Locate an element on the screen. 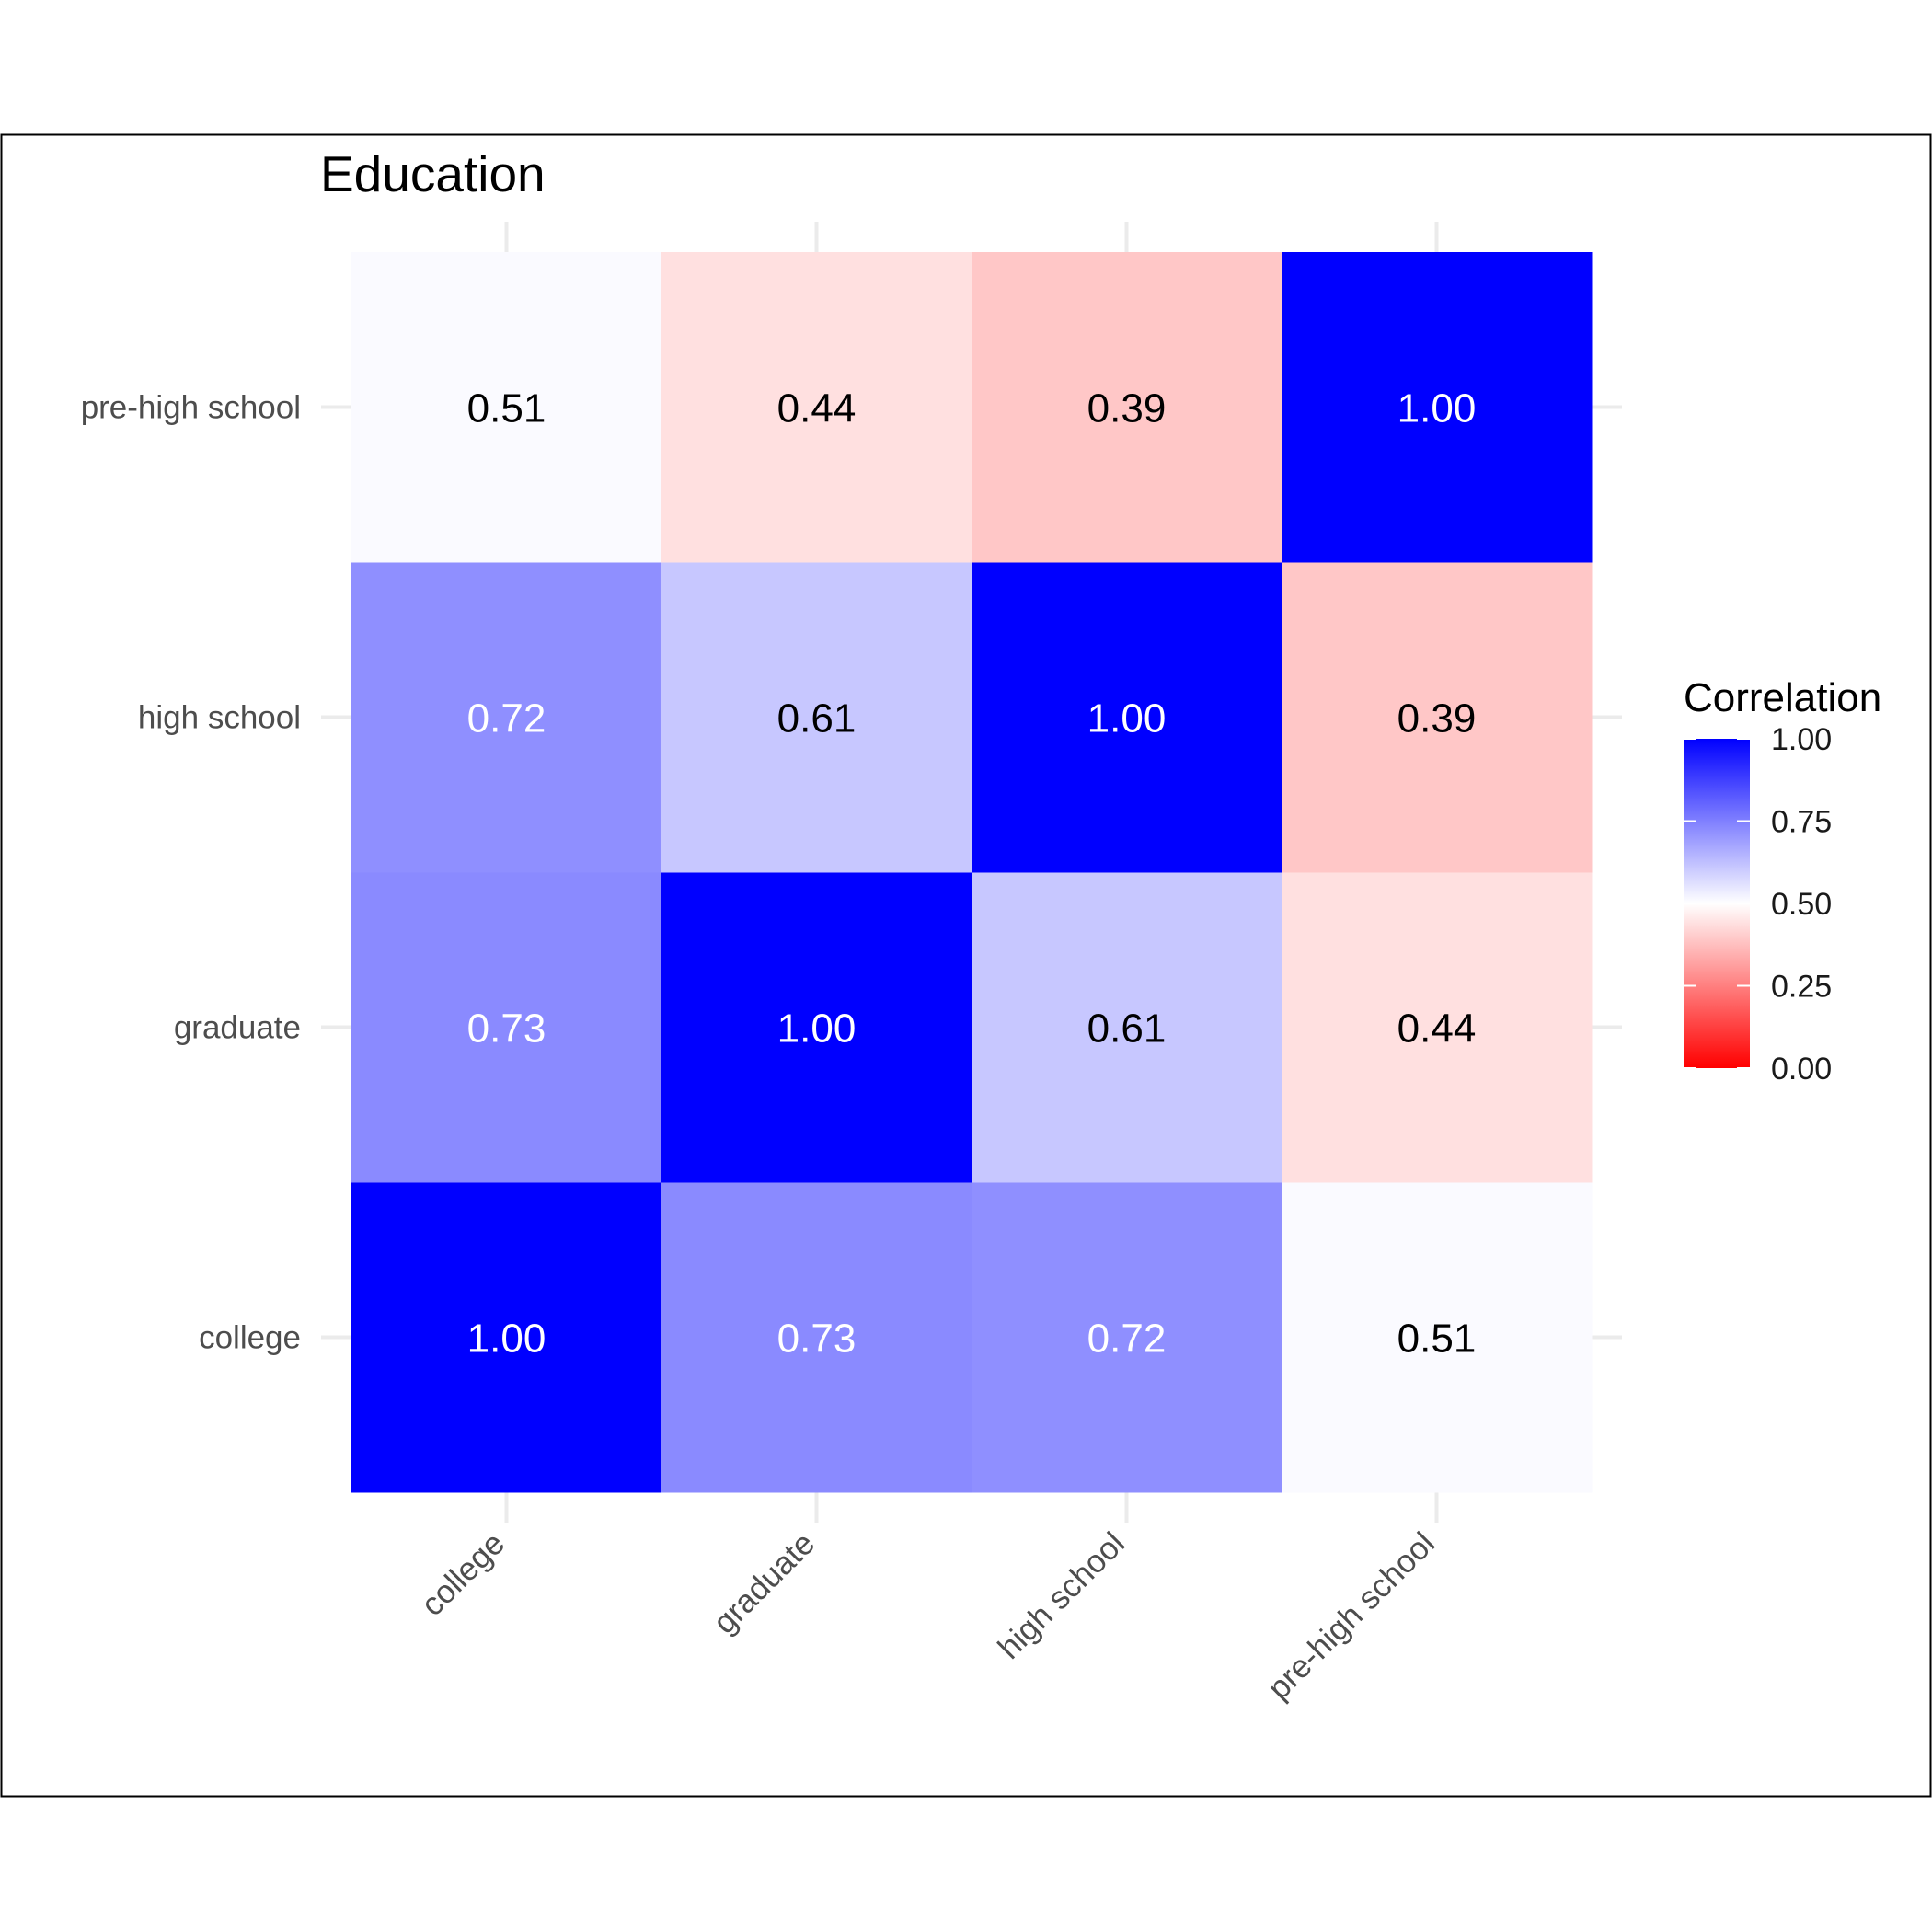 The width and height of the screenshot is (1932, 1932). heatmap-cell-college-college is located at coordinates (506, 1337).